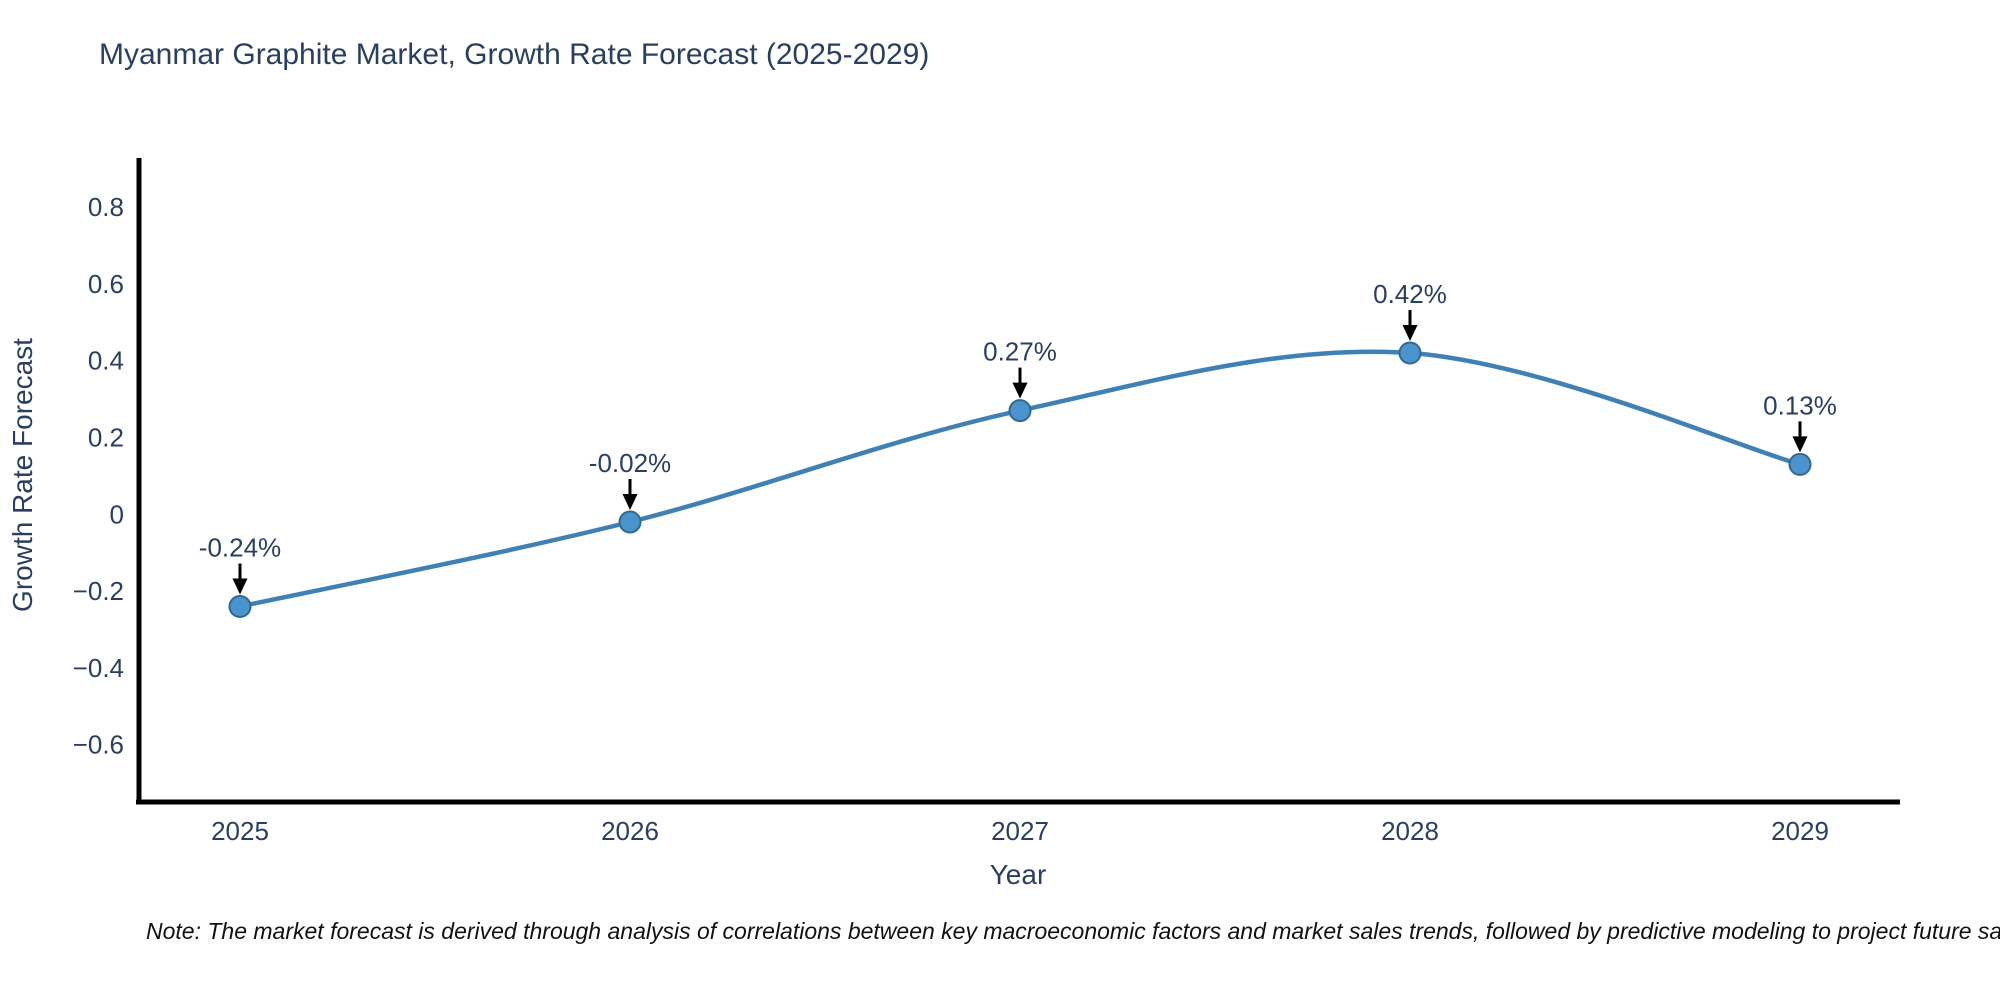  What do you see at coordinates (22, 475) in the screenshot?
I see `y-axis-title: Growth Rate Forecast` at bounding box center [22, 475].